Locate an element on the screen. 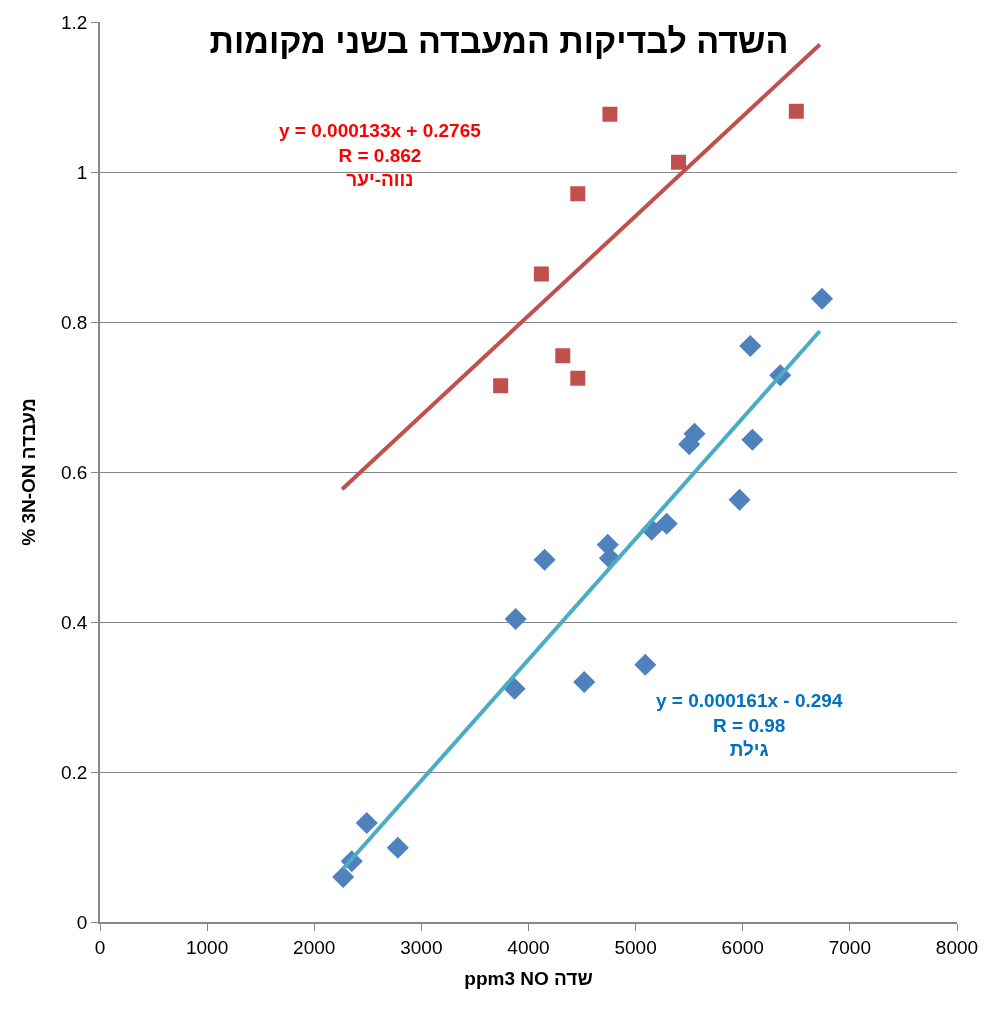 The image size is (998, 1017). x-tick-label: 3000 is located at coordinates (421, 947).